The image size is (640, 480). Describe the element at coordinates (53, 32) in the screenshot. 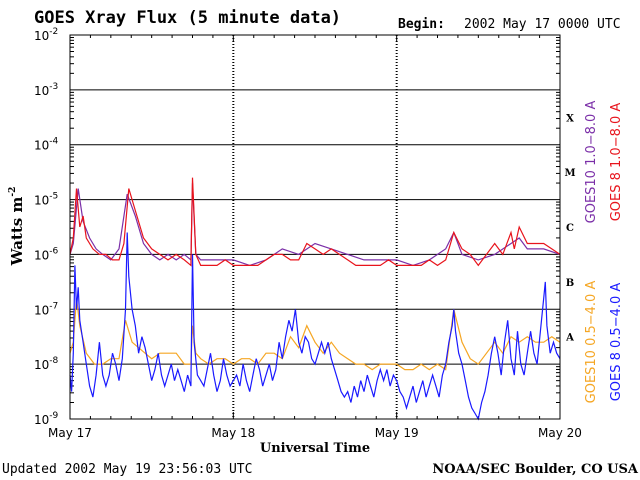

I see `y-tick-exp: -2` at that location.